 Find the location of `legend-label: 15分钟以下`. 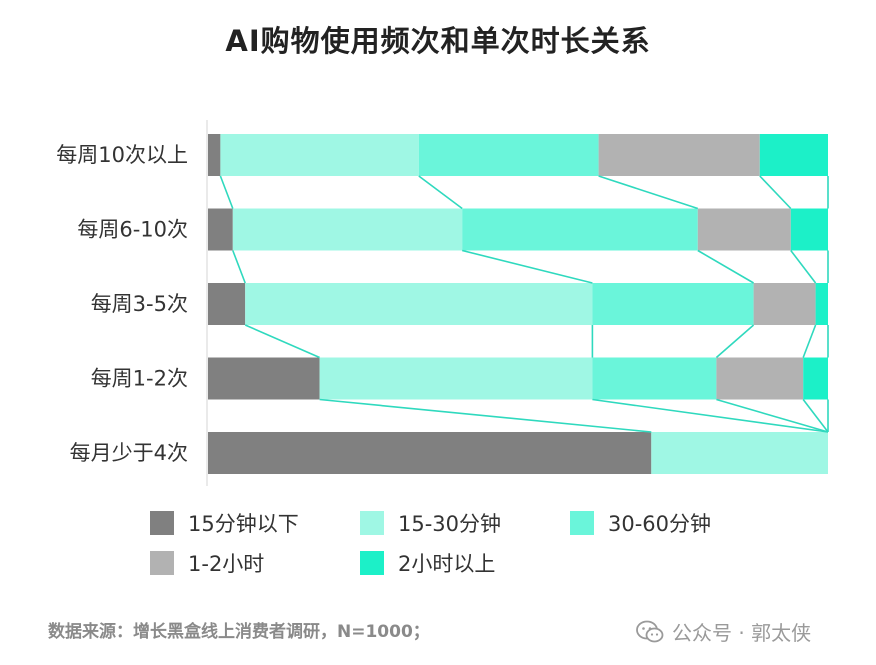

legend-label: 15分钟以下 is located at coordinates (243, 524).